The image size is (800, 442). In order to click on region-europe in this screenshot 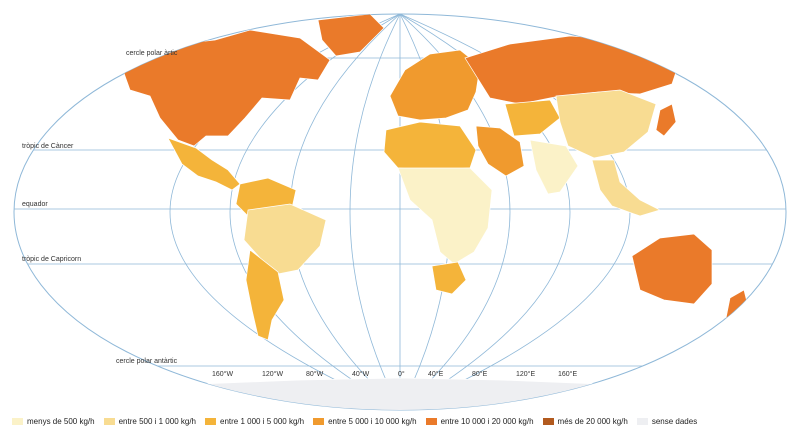, I will do `click(435, 85)`.